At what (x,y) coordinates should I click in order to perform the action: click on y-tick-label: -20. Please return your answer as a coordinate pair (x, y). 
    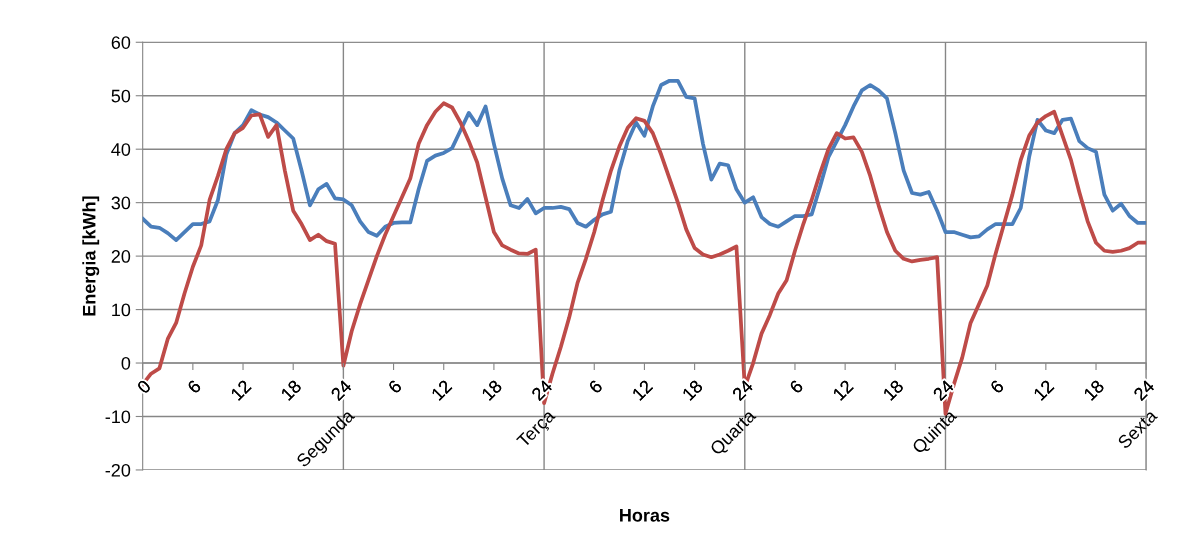
    Looking at the image, I should click on (118, 470).